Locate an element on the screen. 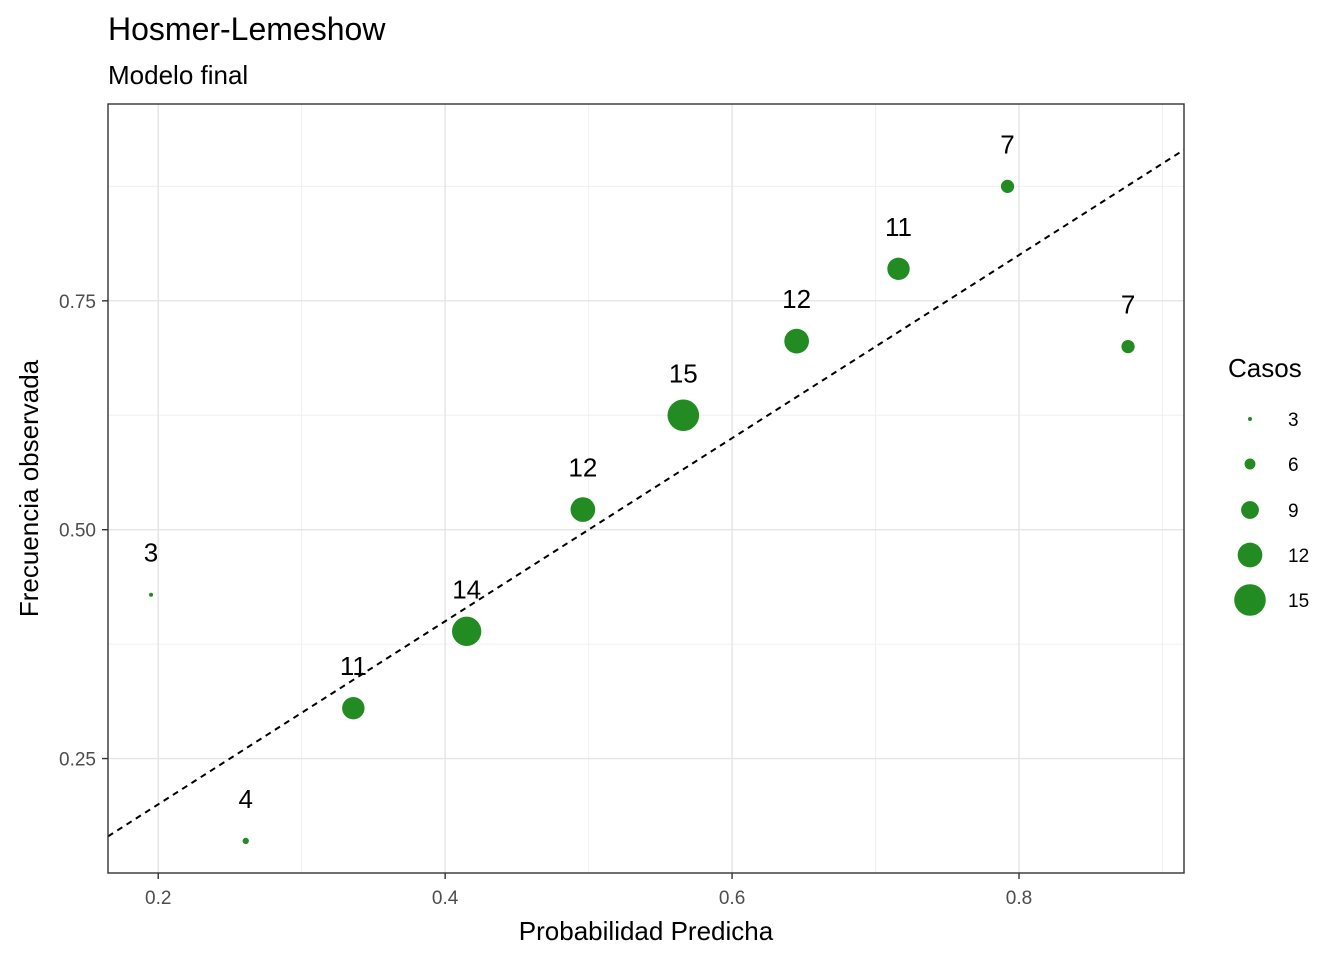  data-label: 15 is located at coordinates (683, 373).